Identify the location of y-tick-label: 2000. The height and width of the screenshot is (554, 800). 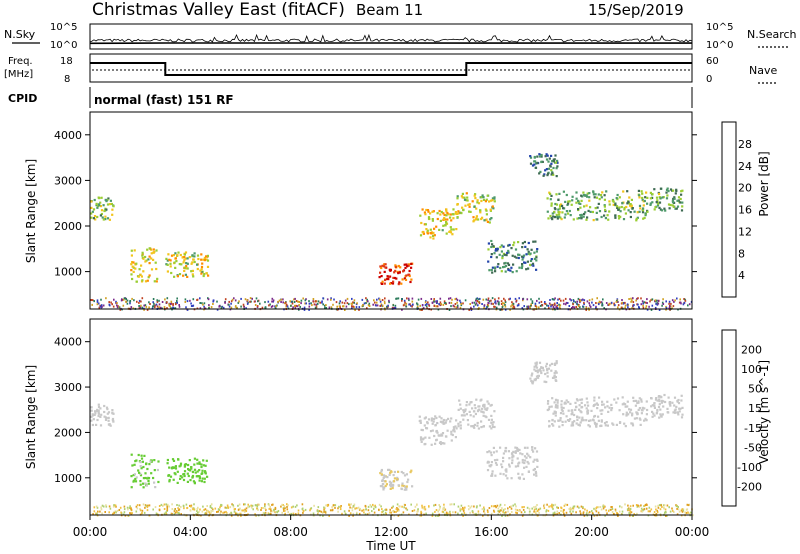
(68, 226).